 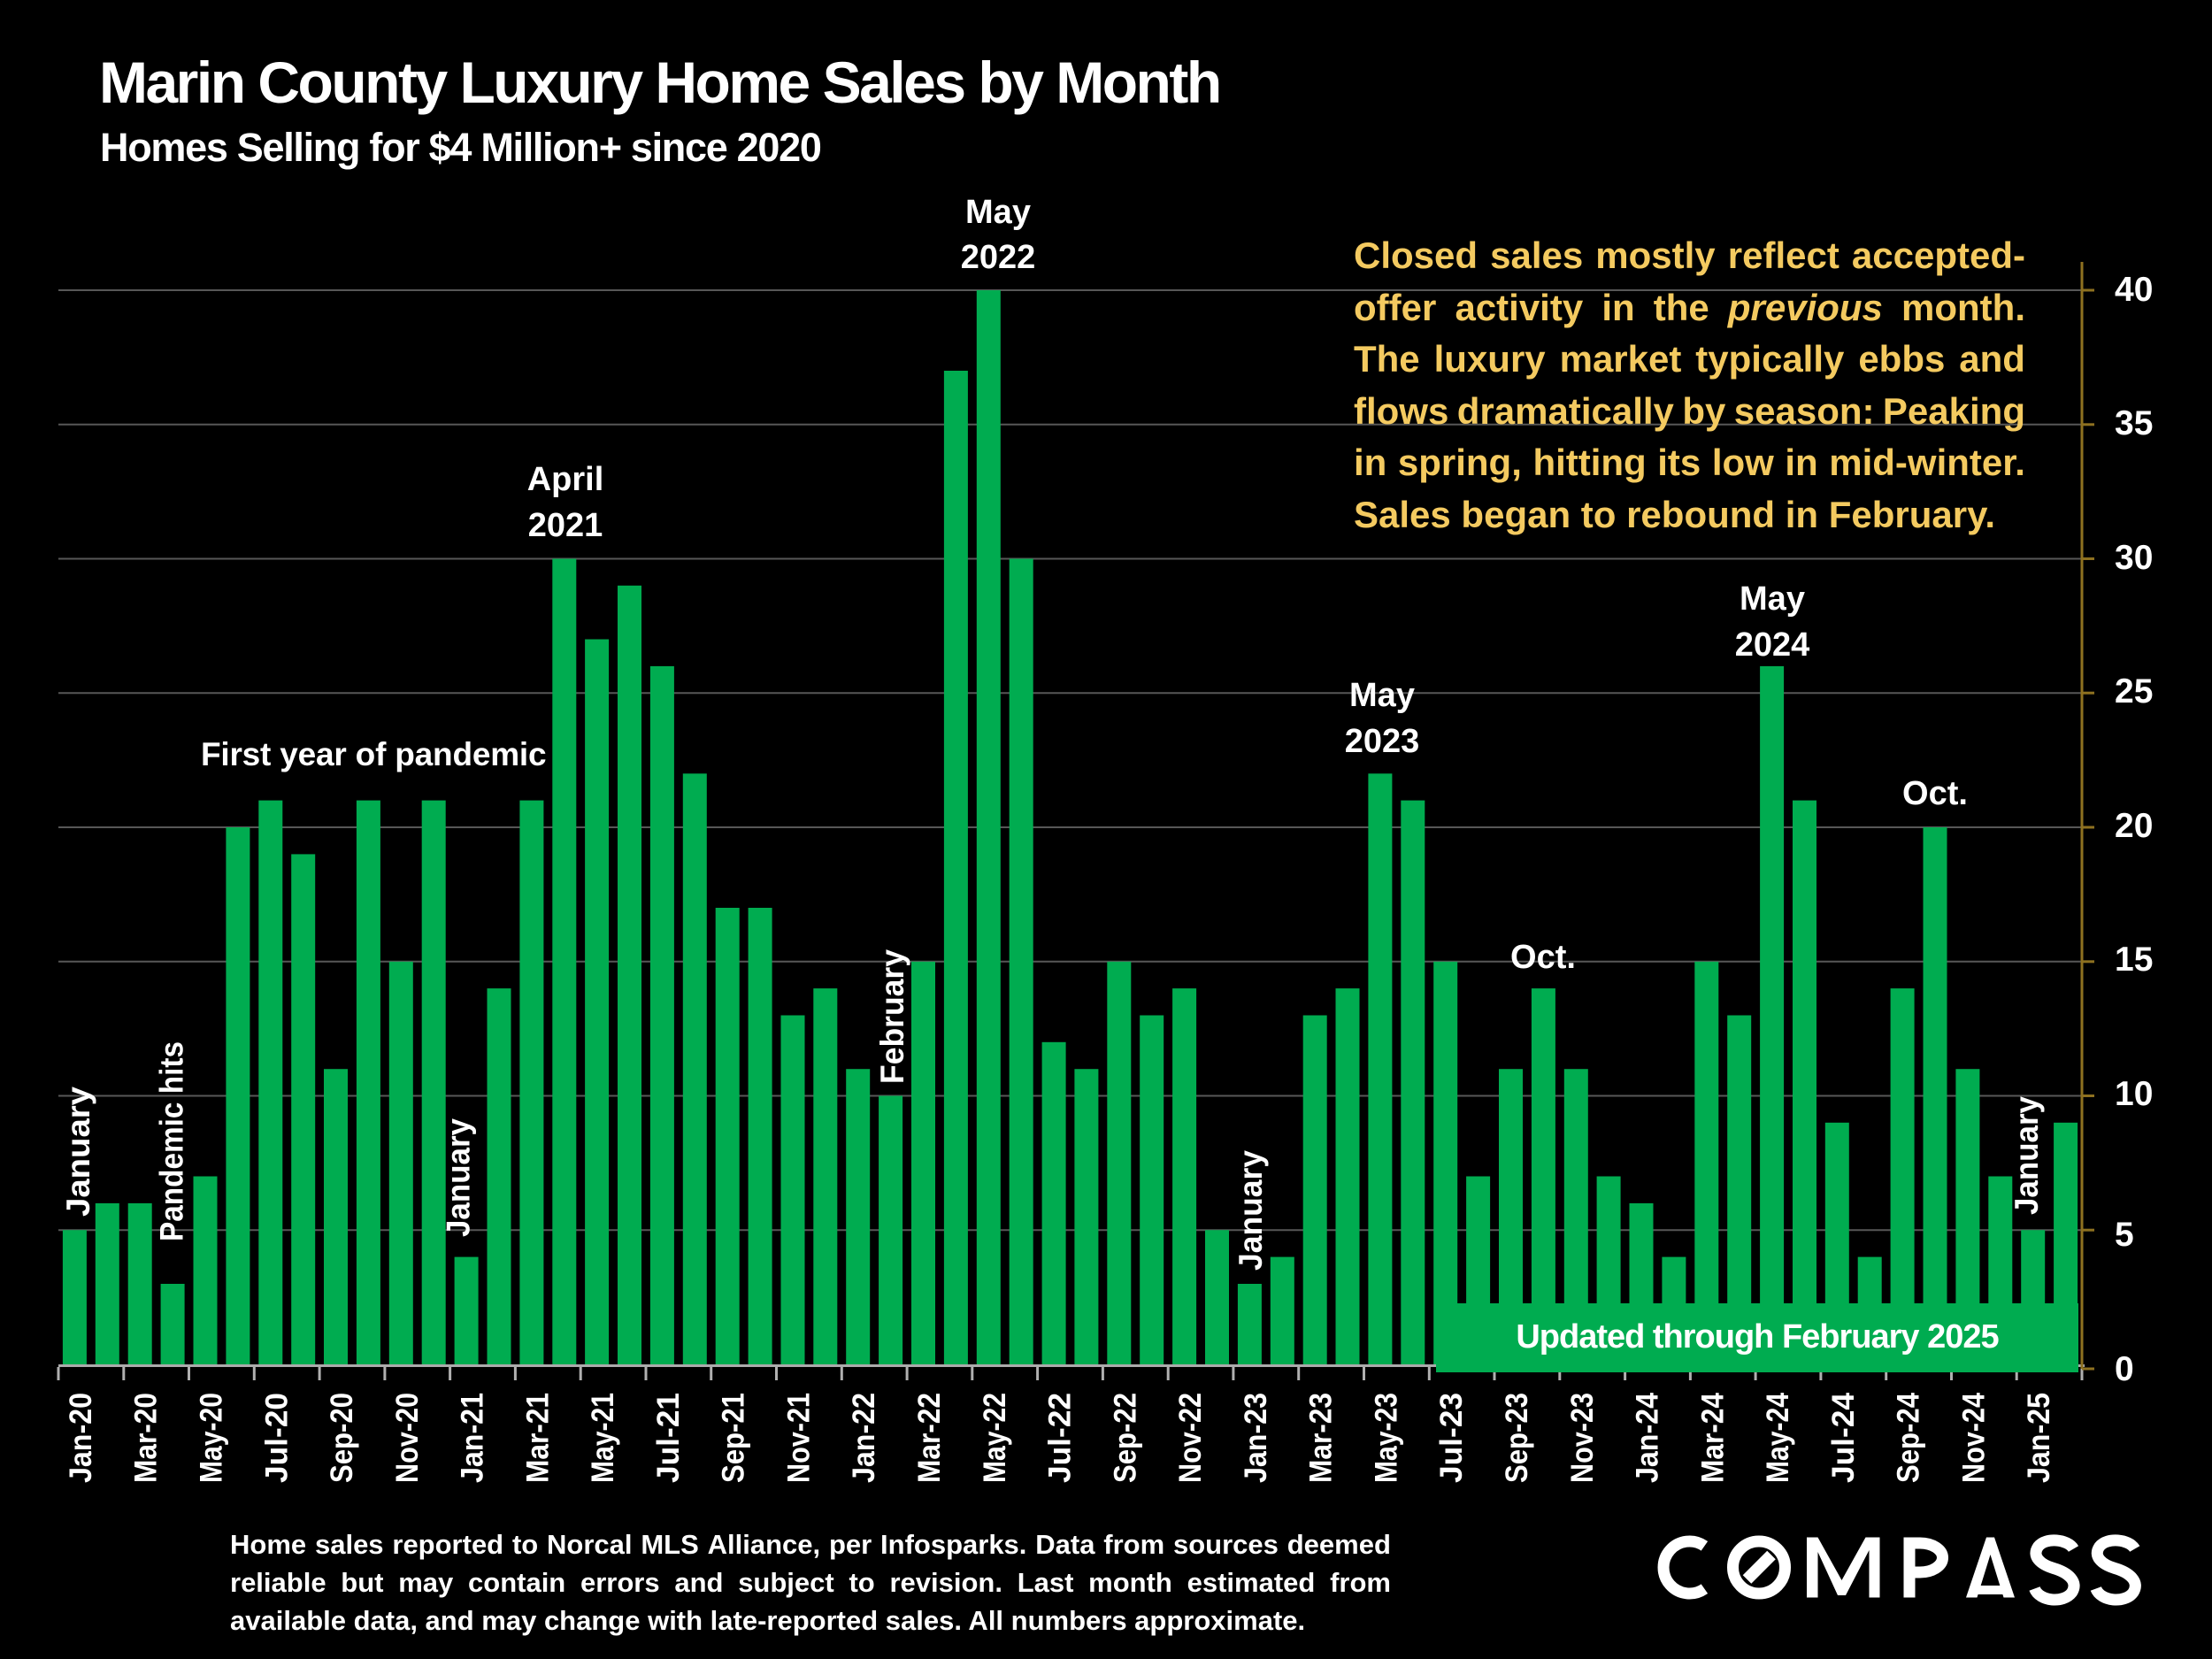 What do you see at coordinates (2134, 826) in the screenshot?
I see `svg-text: 20` at bounding box center [2134, 826].